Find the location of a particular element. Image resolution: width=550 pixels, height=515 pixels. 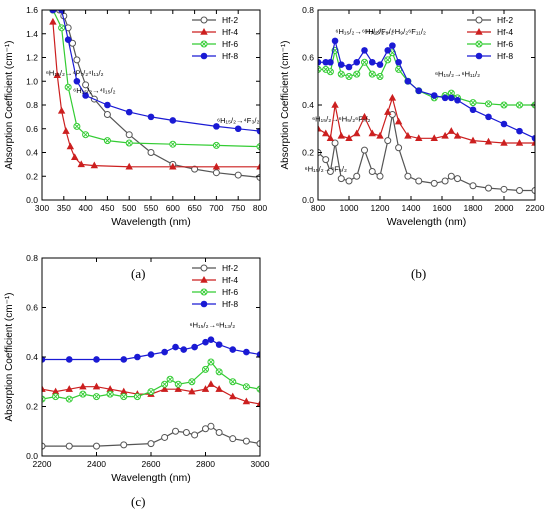

x-tick-label: 400 is located at coordinates (86, 208).